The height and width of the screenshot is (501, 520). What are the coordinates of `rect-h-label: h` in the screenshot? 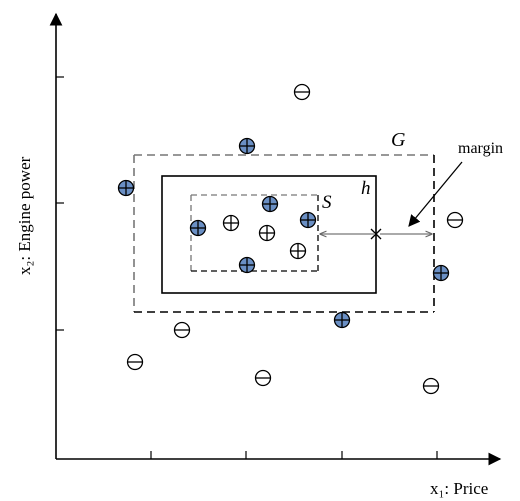 It's located at (366, 188).